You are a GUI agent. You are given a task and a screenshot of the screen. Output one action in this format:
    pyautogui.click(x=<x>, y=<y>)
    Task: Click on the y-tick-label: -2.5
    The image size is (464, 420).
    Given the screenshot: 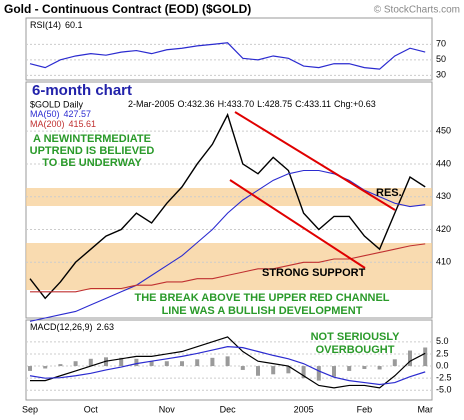 What is the action you would take?
    pyautogui.click(x=444, y=378)
    